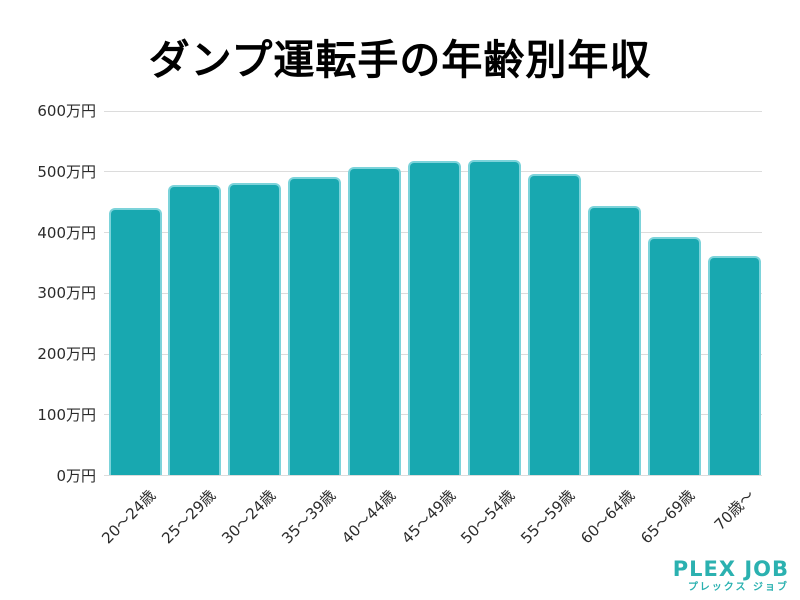 This screenshot has width=800, height=600. I want to click on y-tick-label: 200万円, so click(66, 354).